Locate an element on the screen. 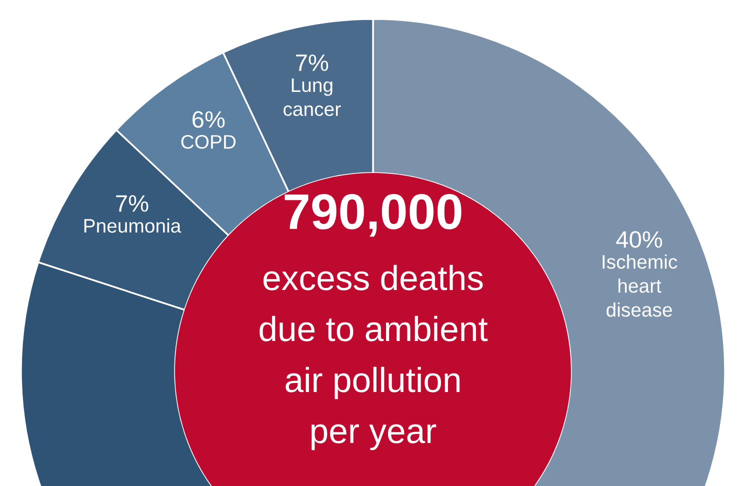  text: excess deaths due to ambient air pollution per year is located at coordinates (374, 357).